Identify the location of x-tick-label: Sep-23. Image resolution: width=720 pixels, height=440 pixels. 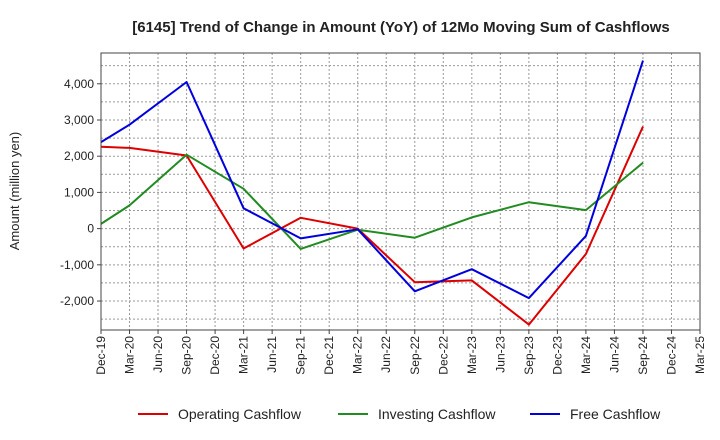
(529, 355).